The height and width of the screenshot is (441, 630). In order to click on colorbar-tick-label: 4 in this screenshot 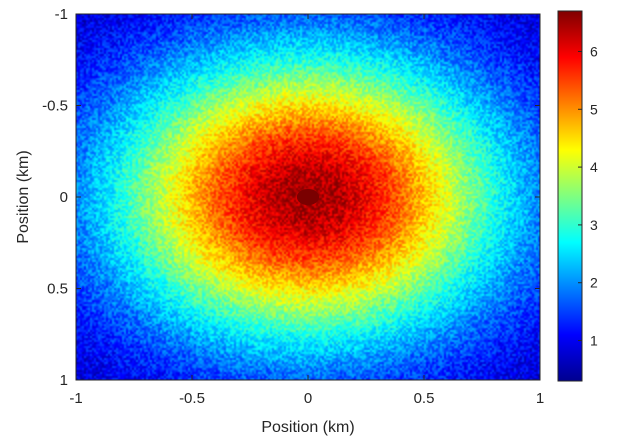, I will do `click(594, 167)`.